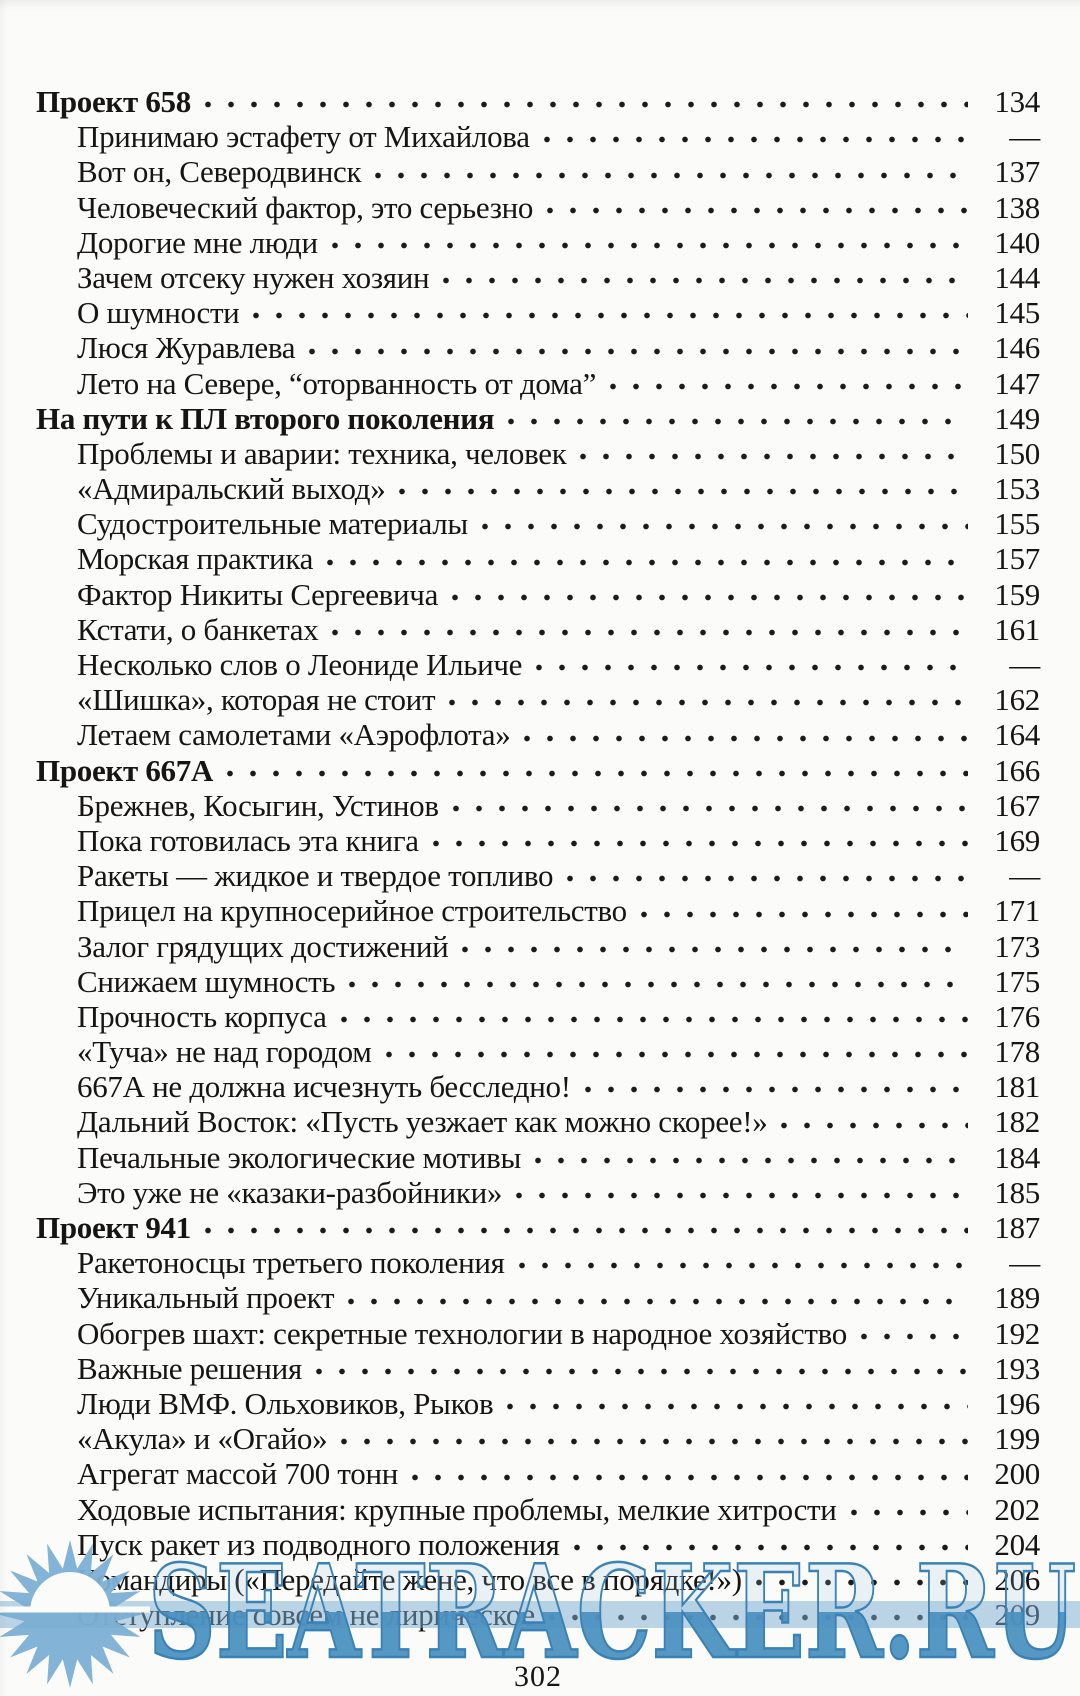 The image size is (1080, 1696). What do you see at coordinates (324, 1087) in the screenshot?
I see `toc-item-title: 667А не должна исчезнуть бесследно!` at bounding box center [324, 1087].